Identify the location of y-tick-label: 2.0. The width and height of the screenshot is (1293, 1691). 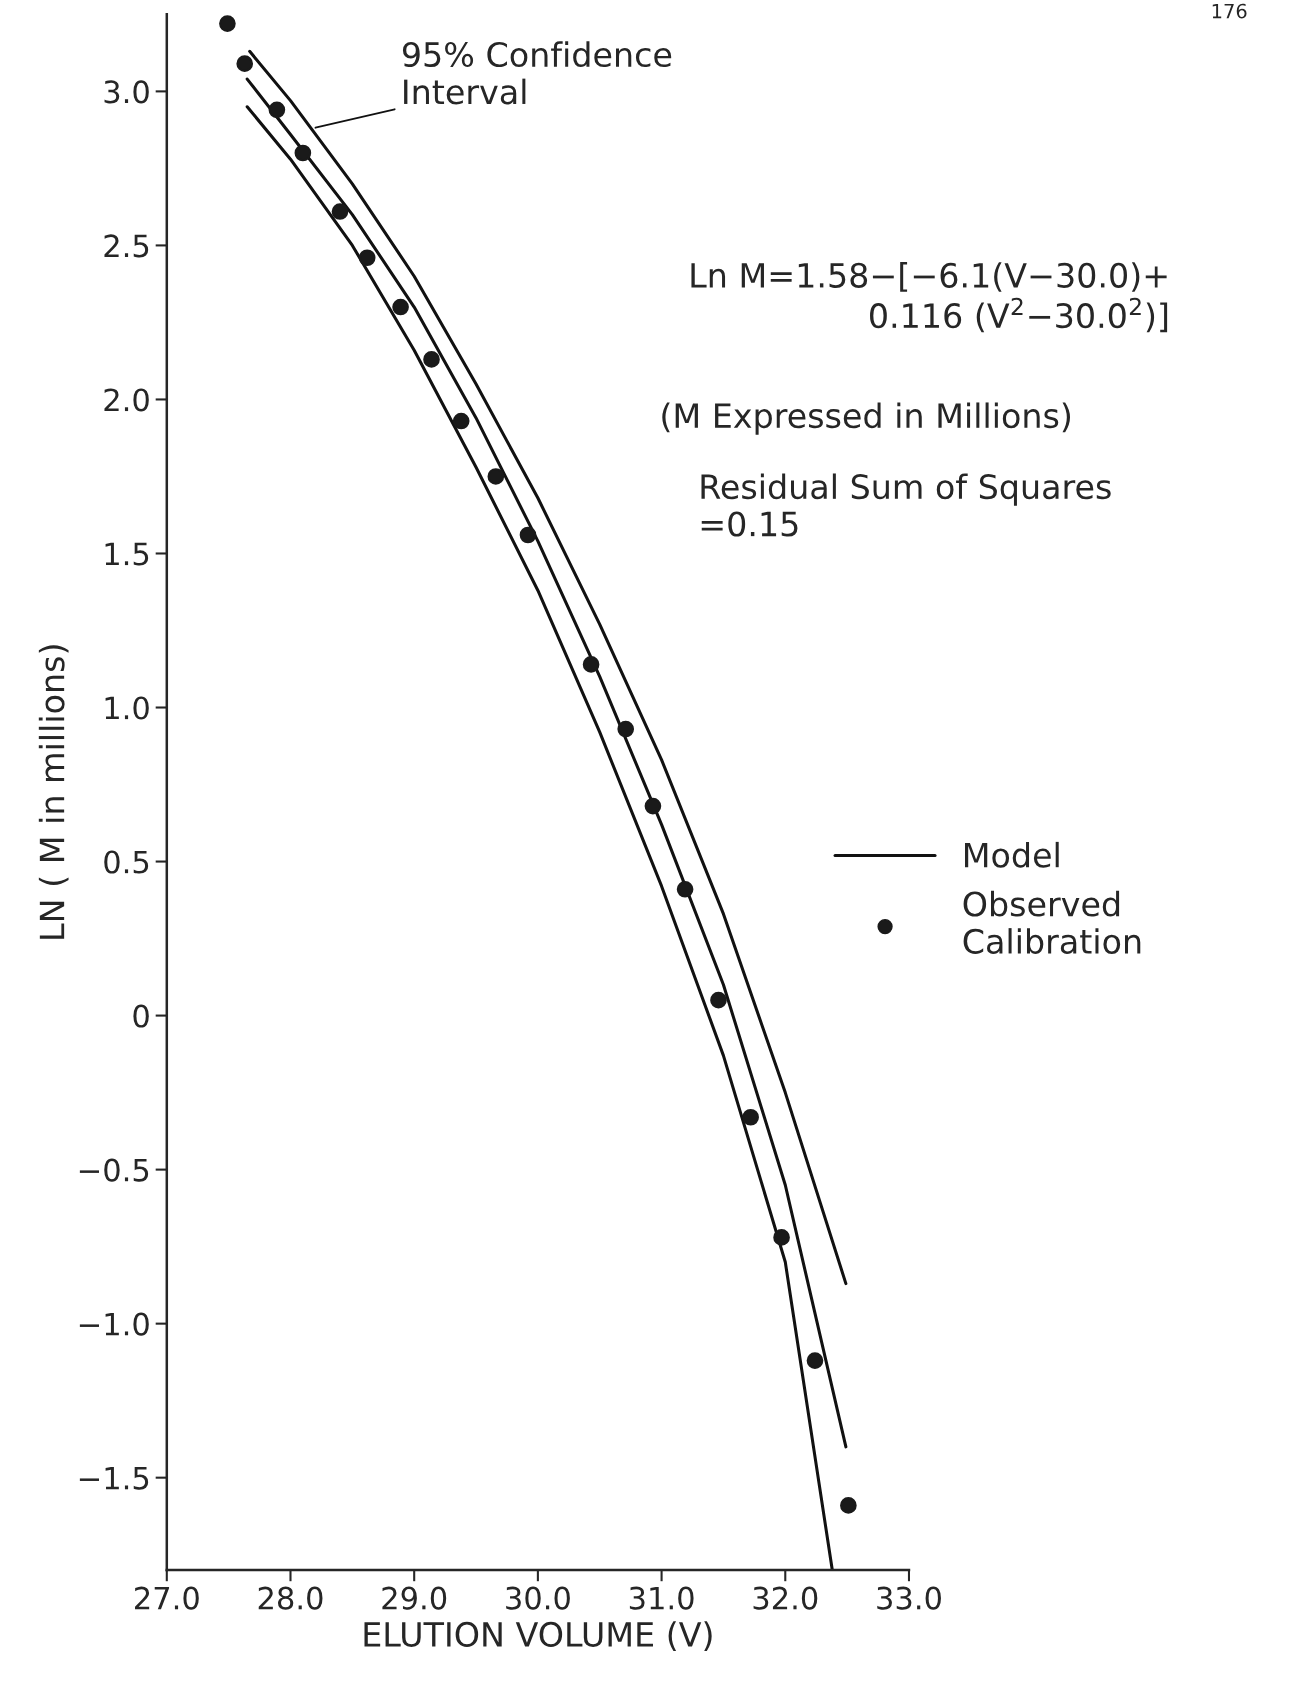
(126, 400).